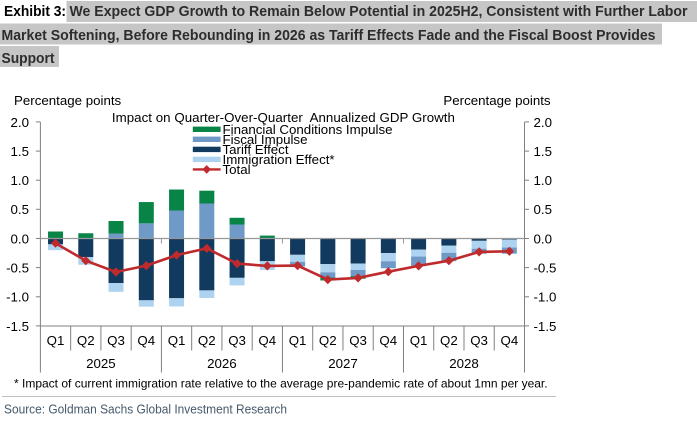 The height and width of the screenshot is (424, 697). I want to click on svg-text: Support, so click(28, 58).